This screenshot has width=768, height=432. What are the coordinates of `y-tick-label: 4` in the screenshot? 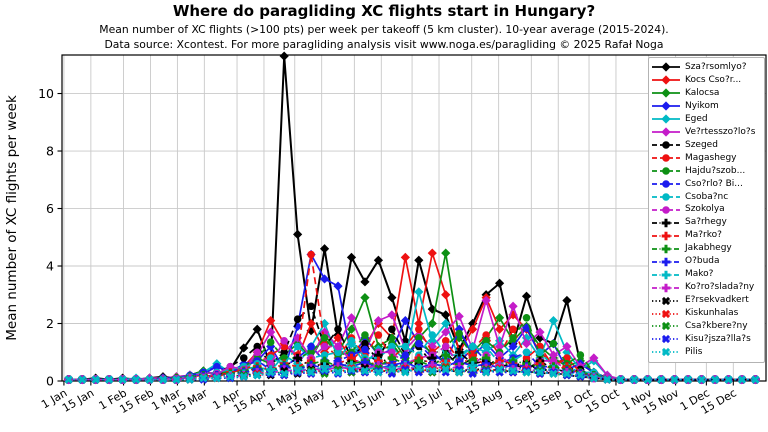 It's located at (50, 266).